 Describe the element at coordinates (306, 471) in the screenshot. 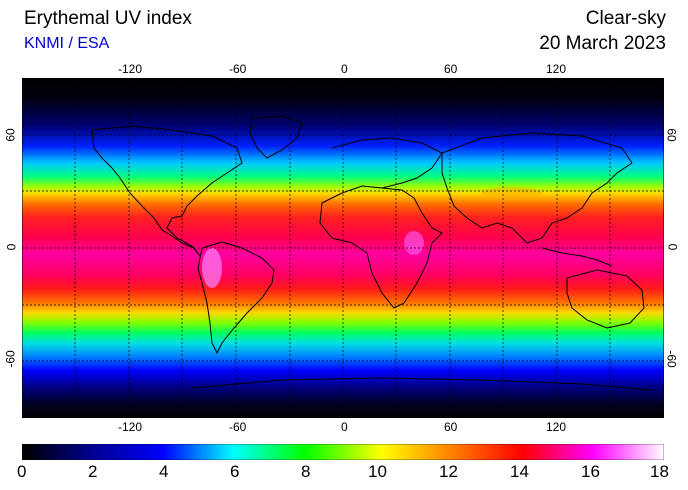

I see `colorbar-label: 8` at that location.